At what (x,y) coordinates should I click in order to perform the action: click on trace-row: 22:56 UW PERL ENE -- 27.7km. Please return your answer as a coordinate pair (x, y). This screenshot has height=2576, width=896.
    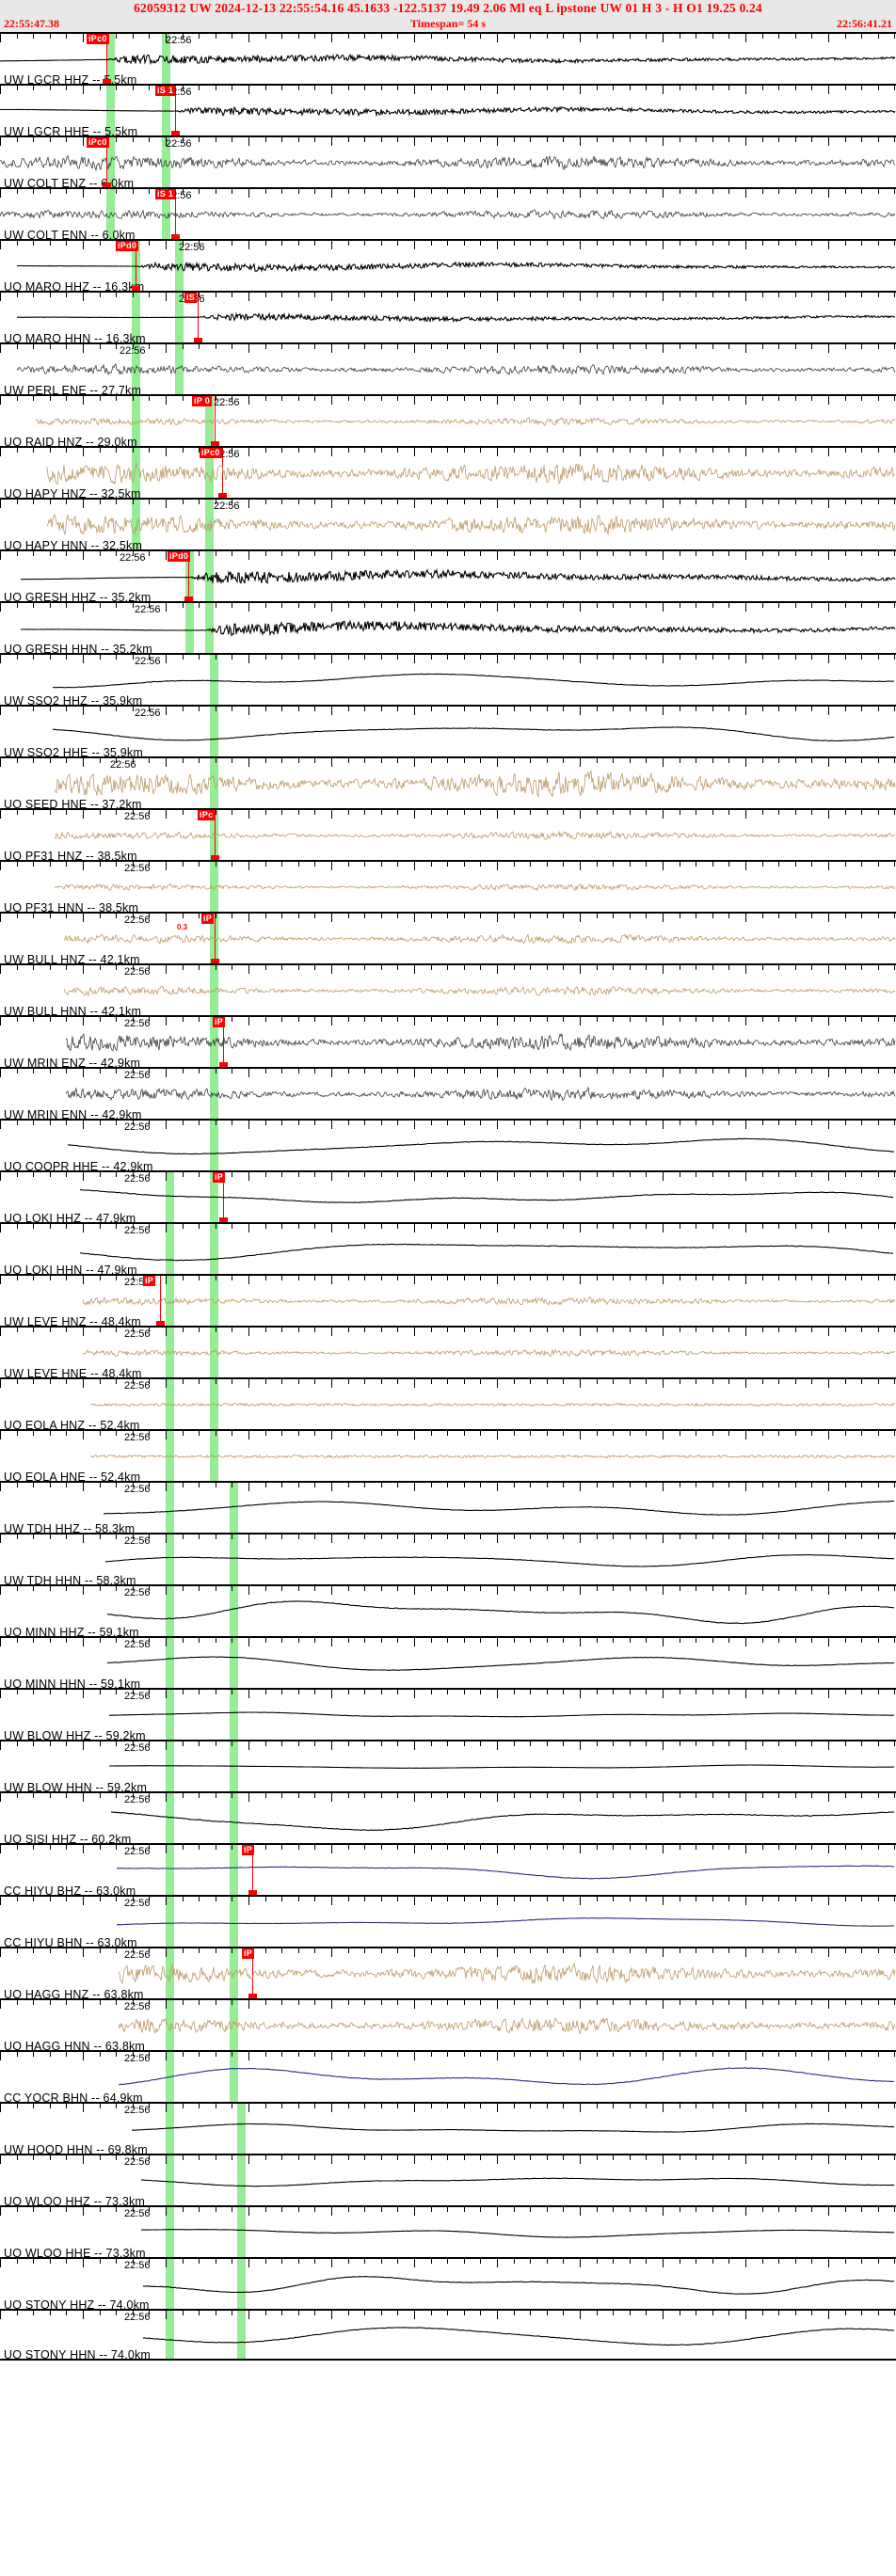
    Looking at the image, I should click on (448, 368).